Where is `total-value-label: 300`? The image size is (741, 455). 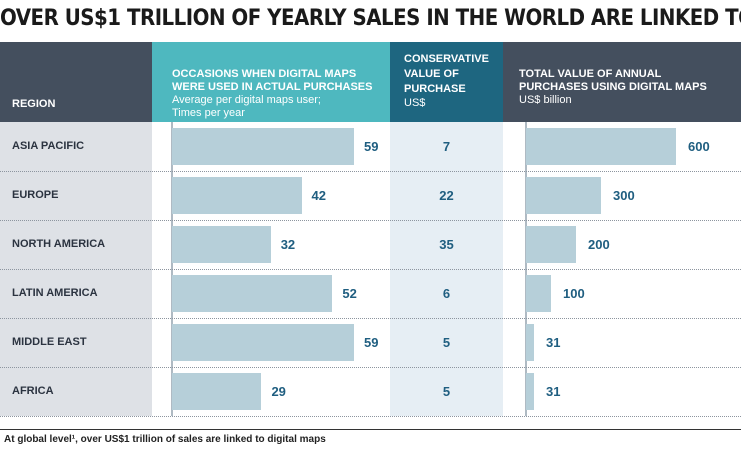 total-value-label: 300 is located at coordinates (624, 195).